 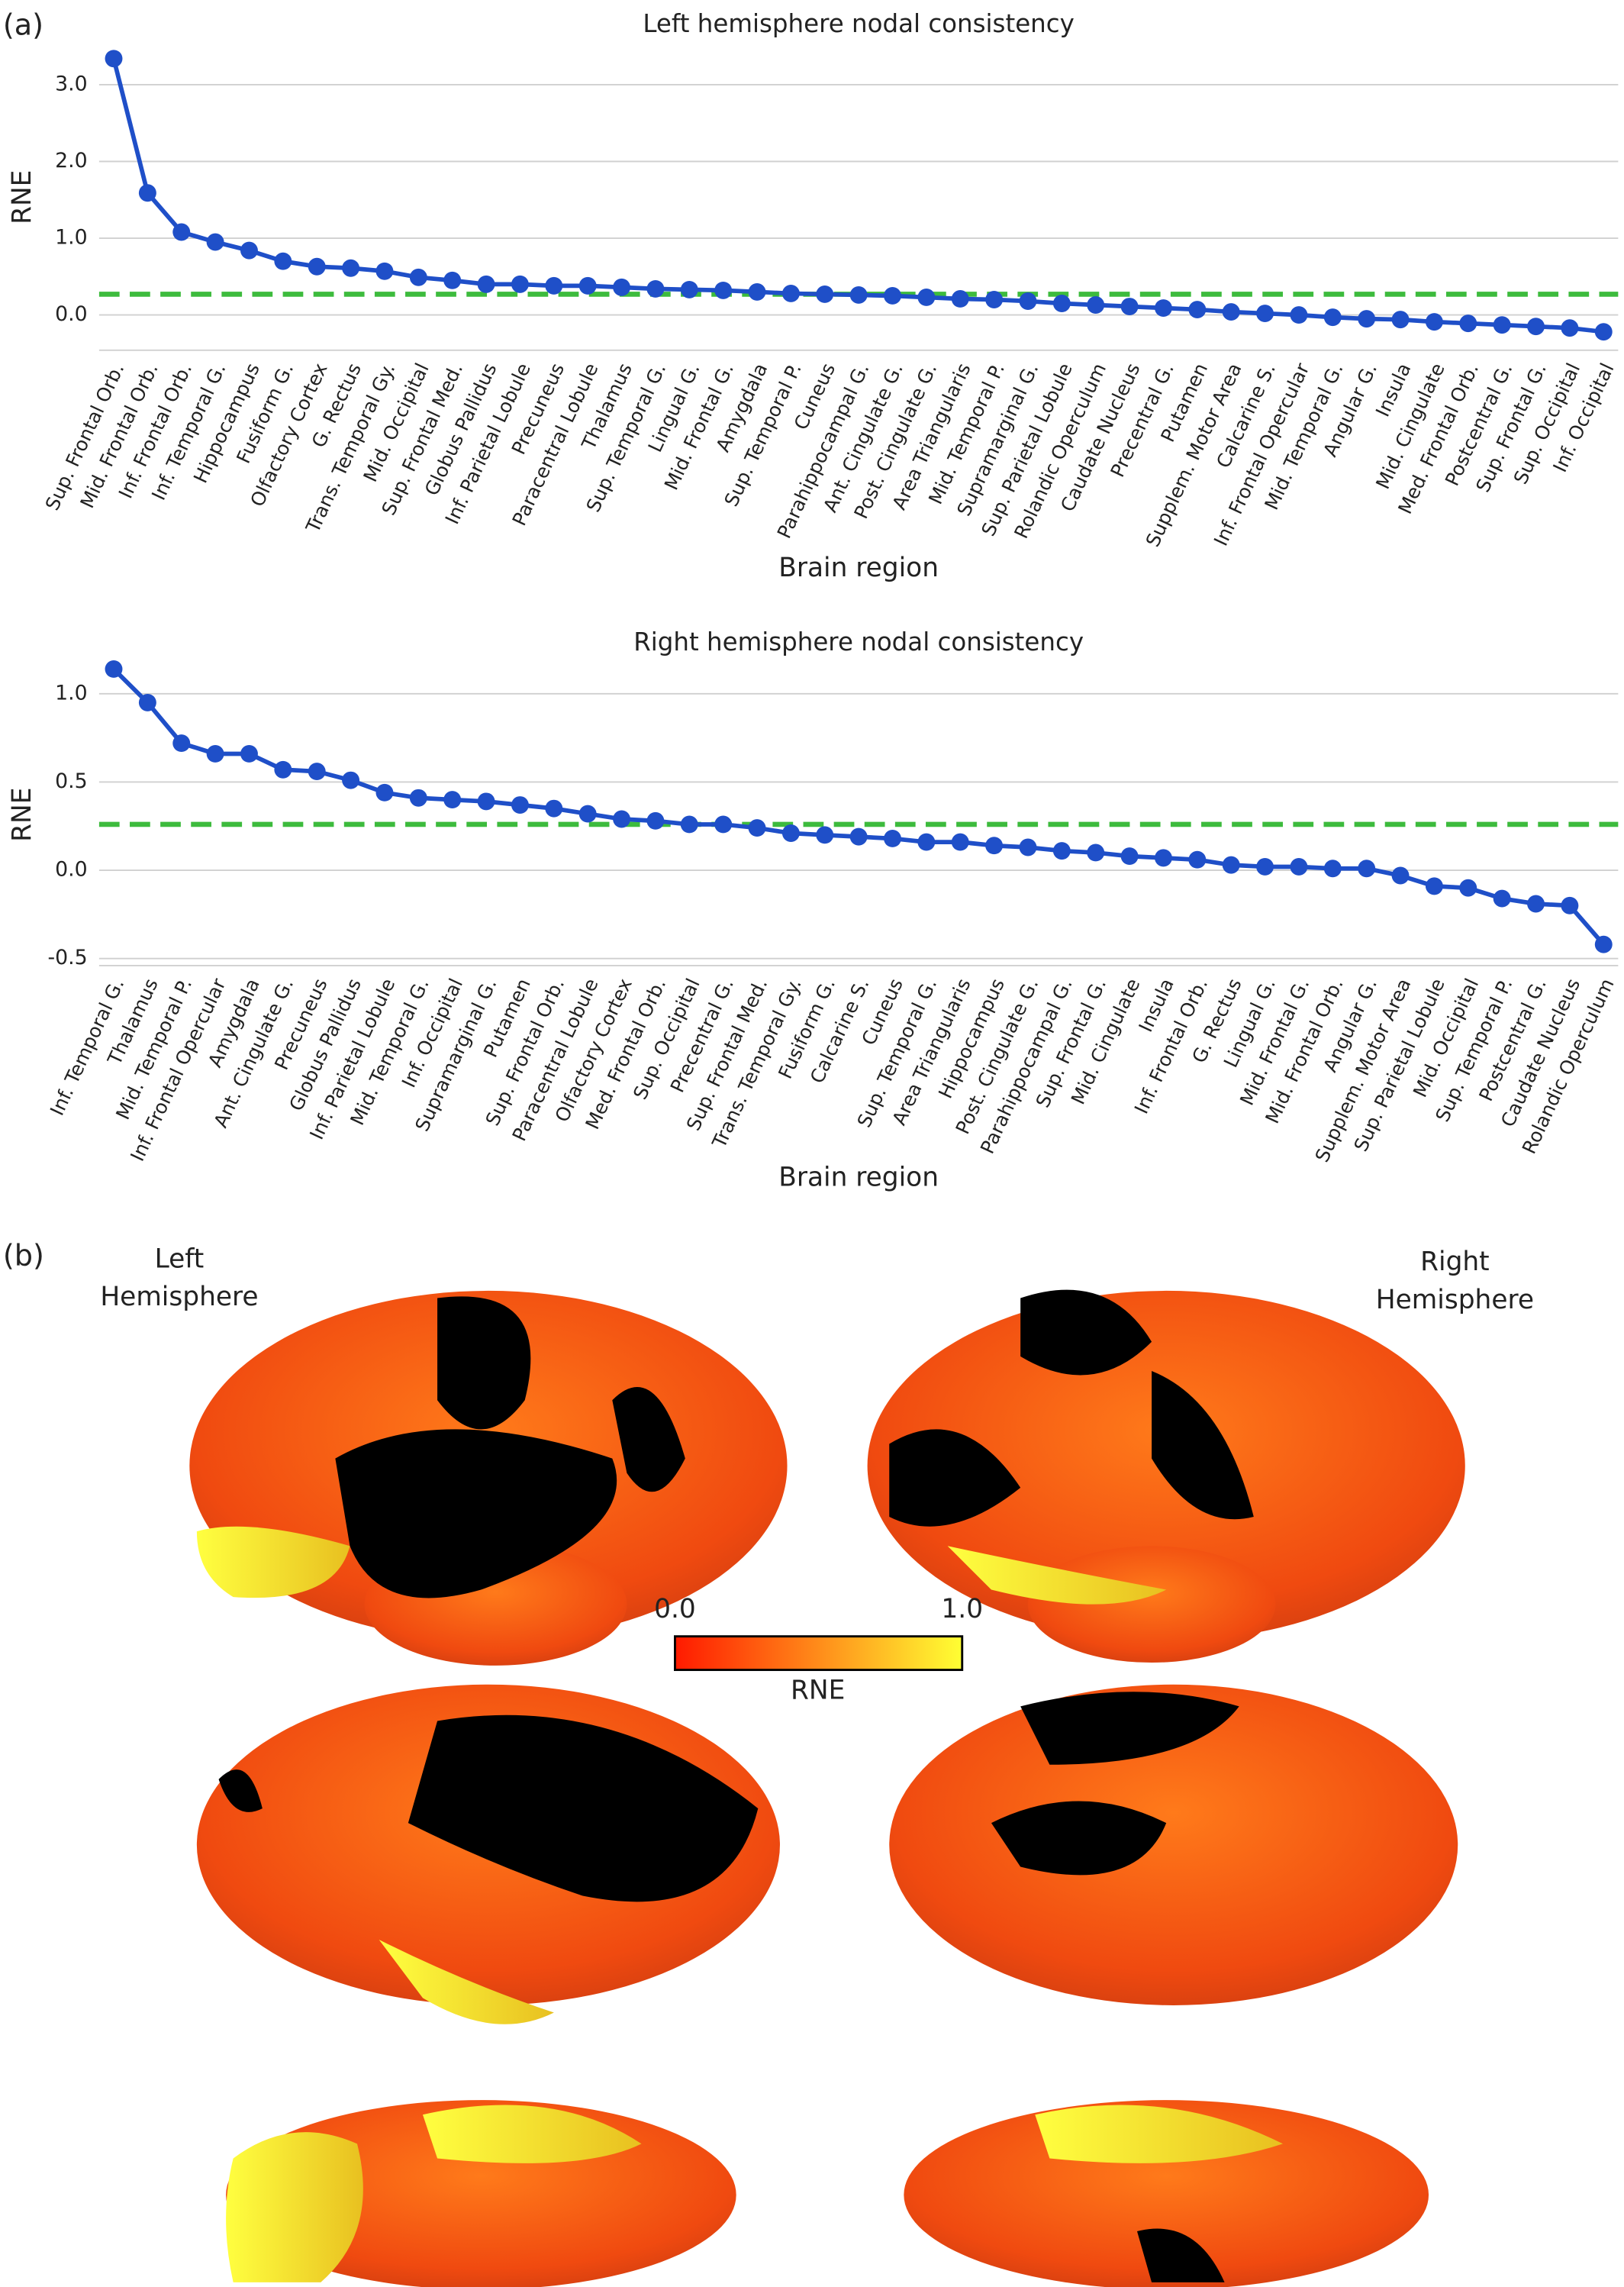 What do you see at coordinates (962, 1609) in the screenshot?
I see `colorbar-tick-label: 1.0` at bounding box center [962, 1609].